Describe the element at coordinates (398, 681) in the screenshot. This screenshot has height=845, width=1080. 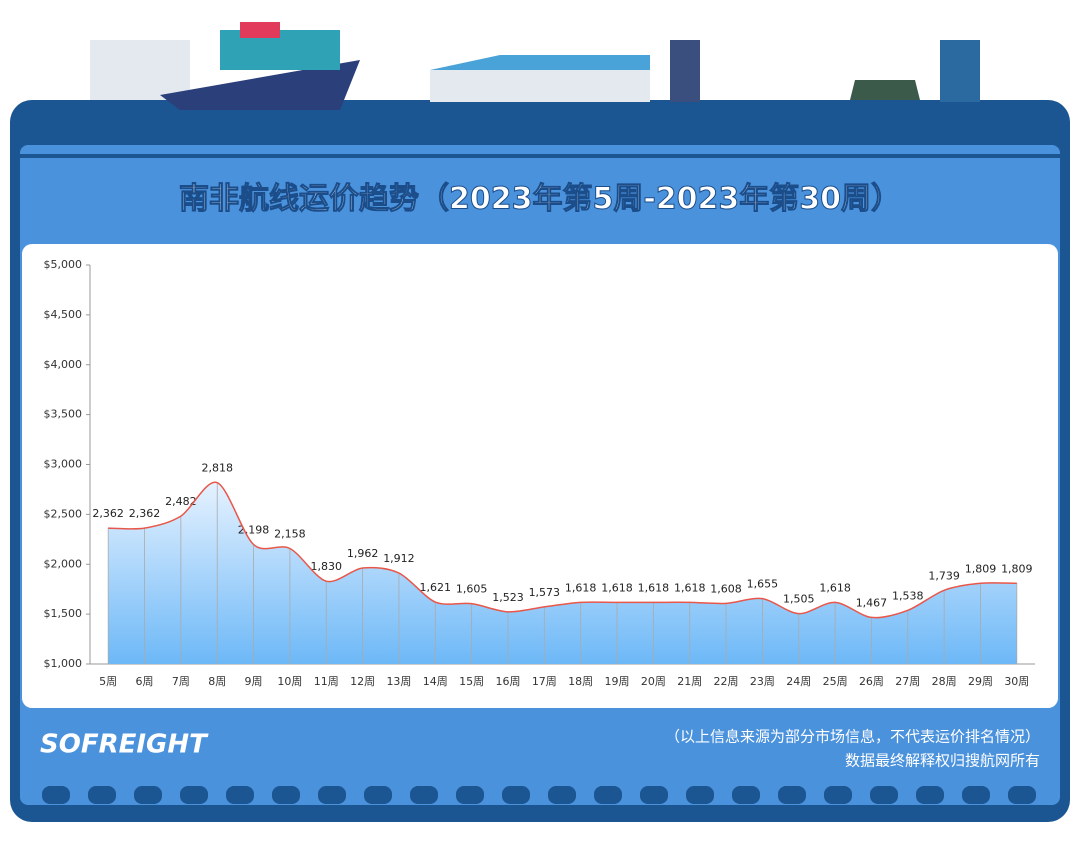
I see `x-tick-label: 13周` at that location.